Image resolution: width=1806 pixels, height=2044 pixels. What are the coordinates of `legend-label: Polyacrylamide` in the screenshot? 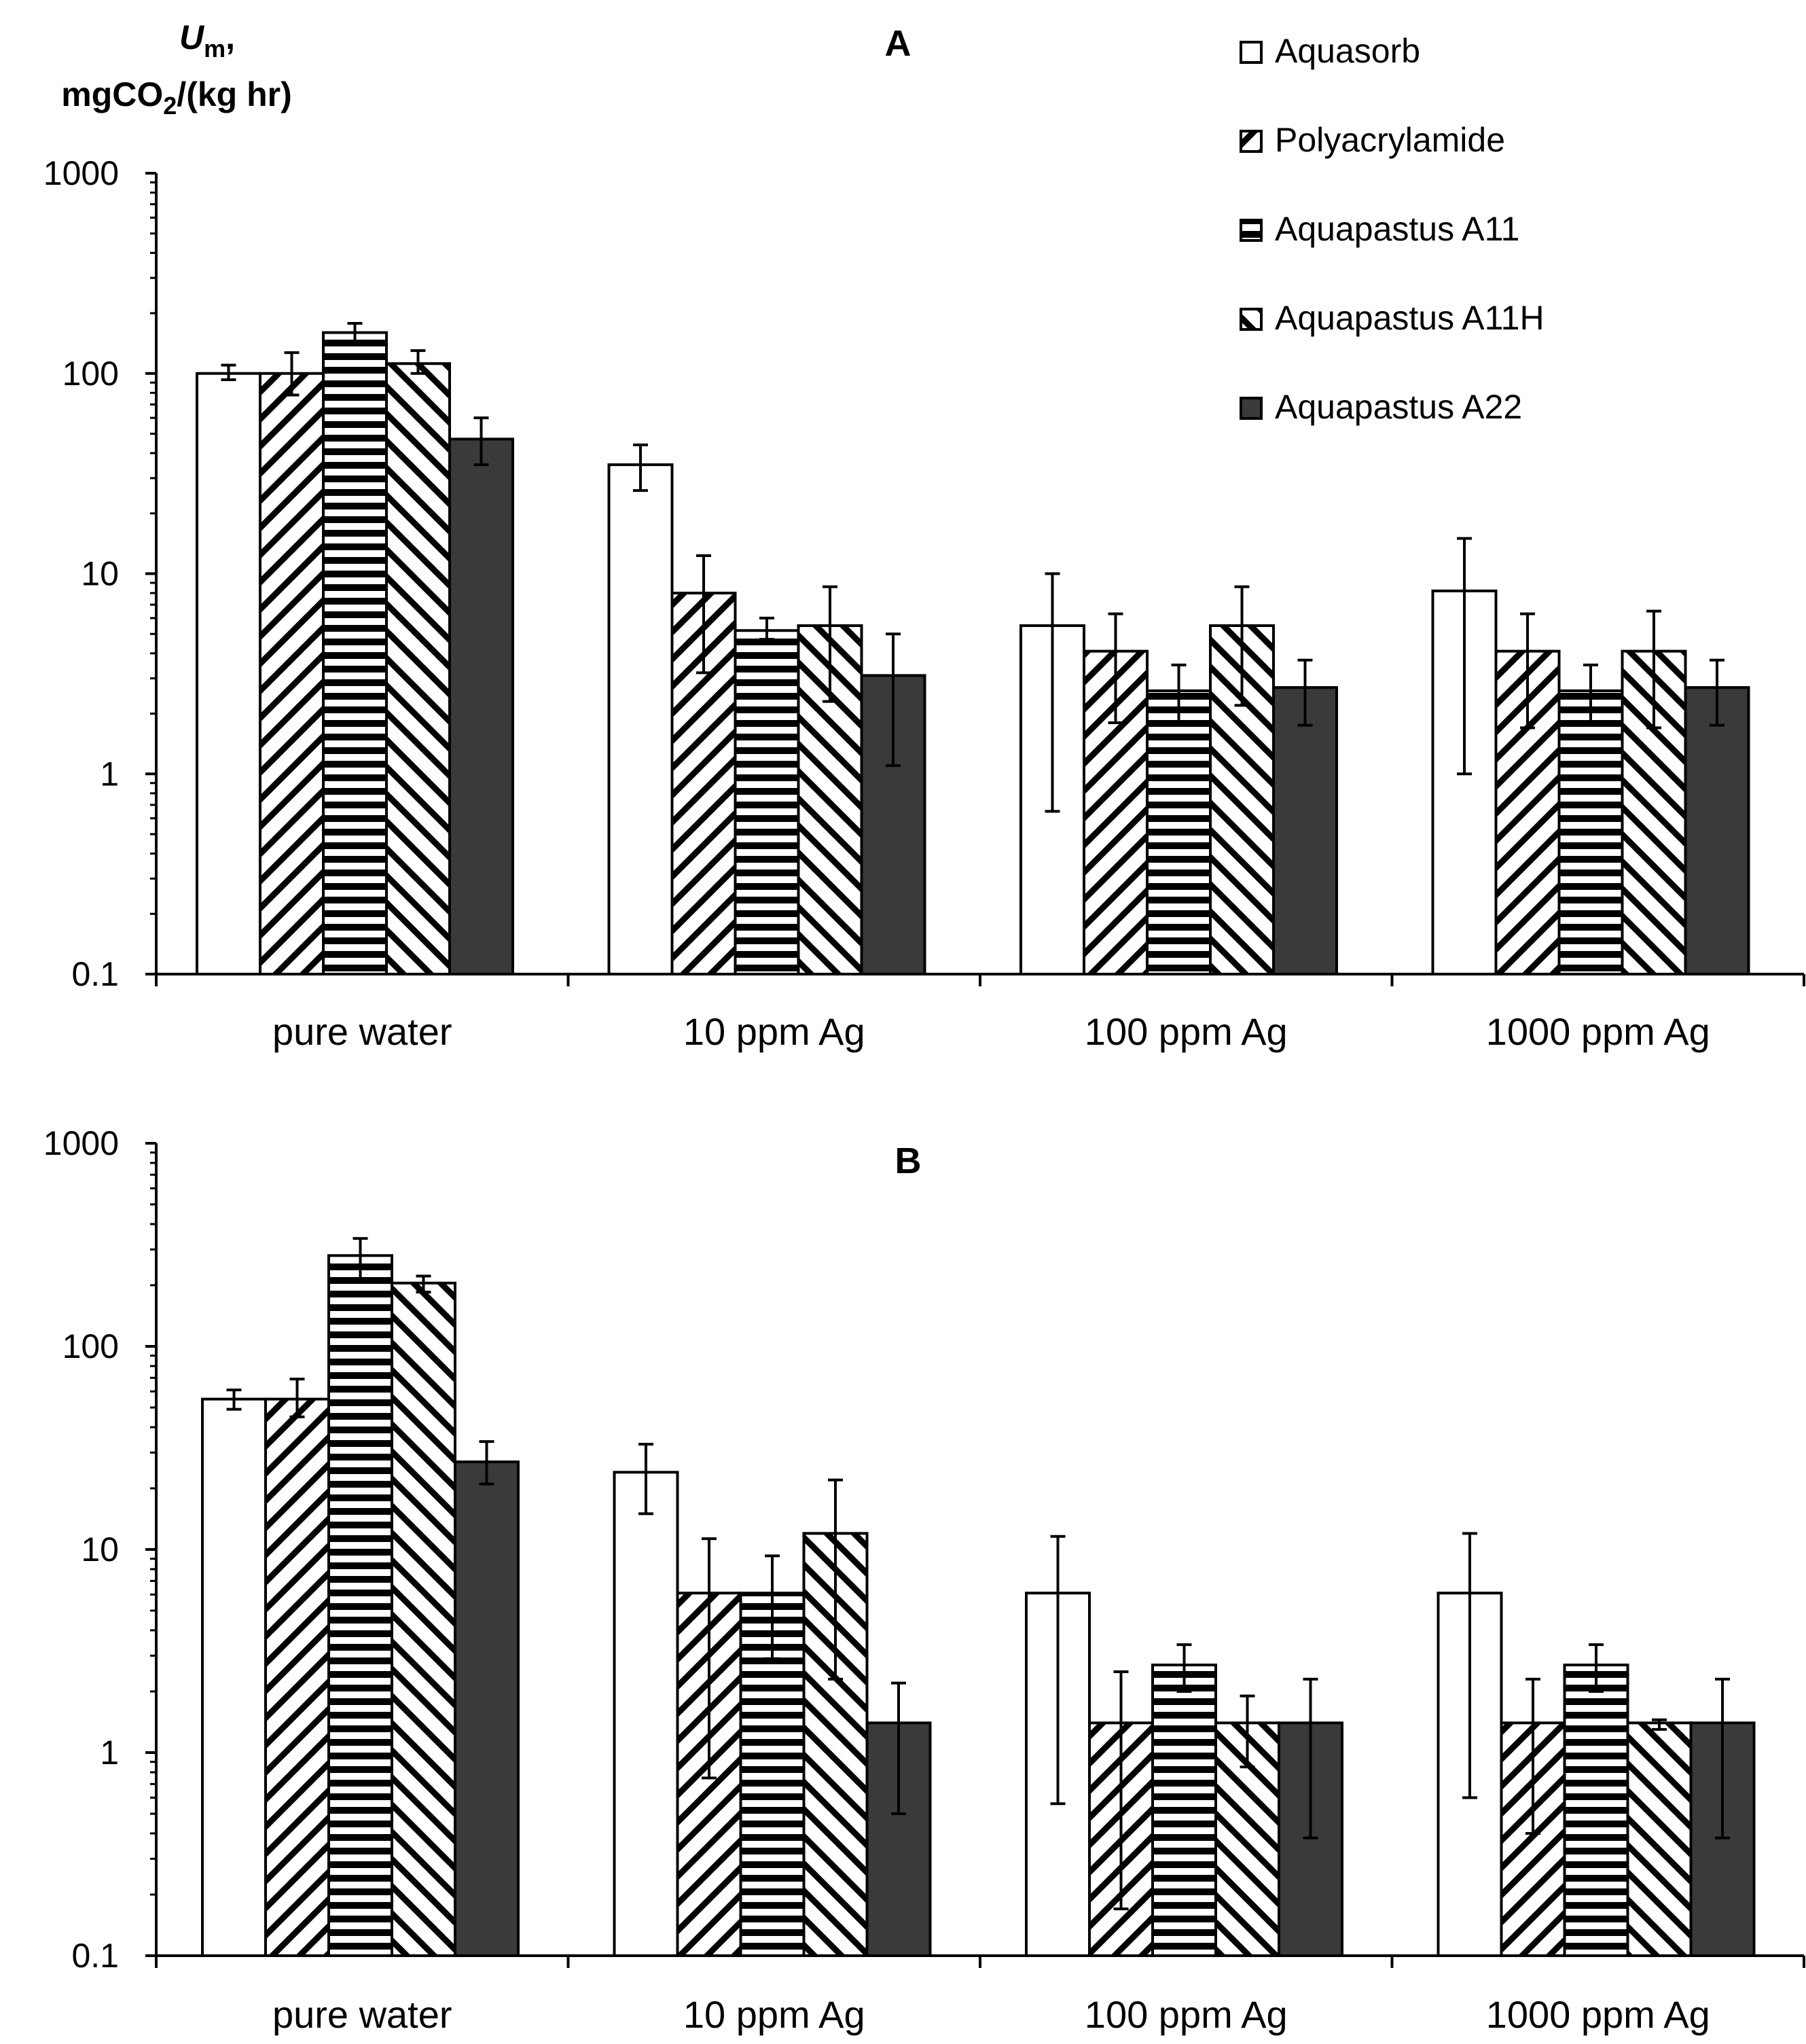 It's located at (1390, 140).